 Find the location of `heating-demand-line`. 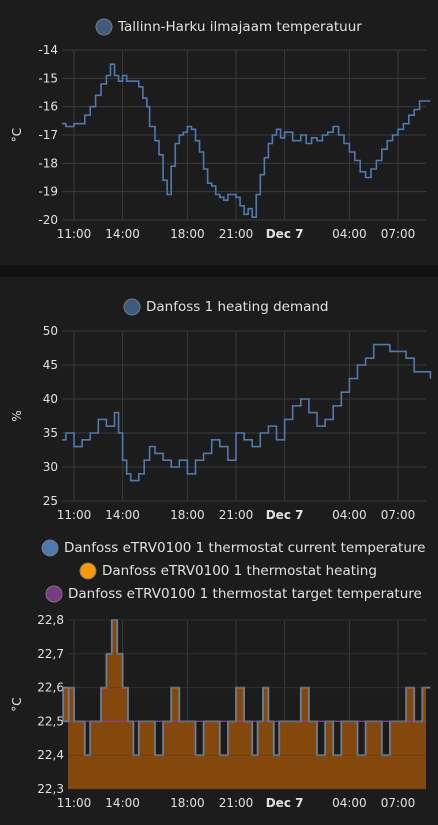

heating-demand-line is located at coordinates (247, 412).